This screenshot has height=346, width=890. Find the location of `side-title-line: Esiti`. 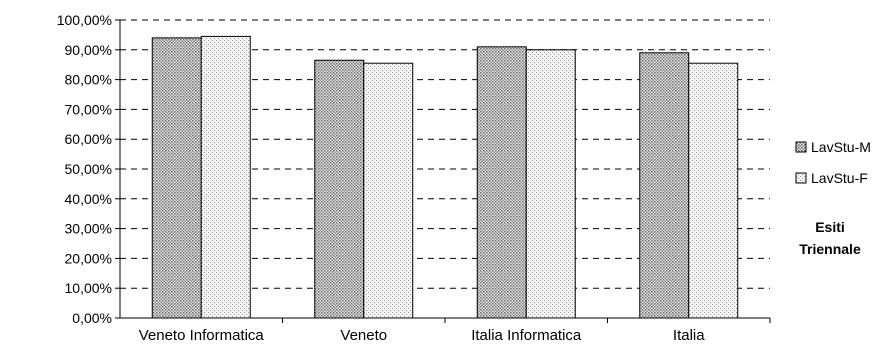

side-title-line: Esiti is located at coordinates (830, 227).